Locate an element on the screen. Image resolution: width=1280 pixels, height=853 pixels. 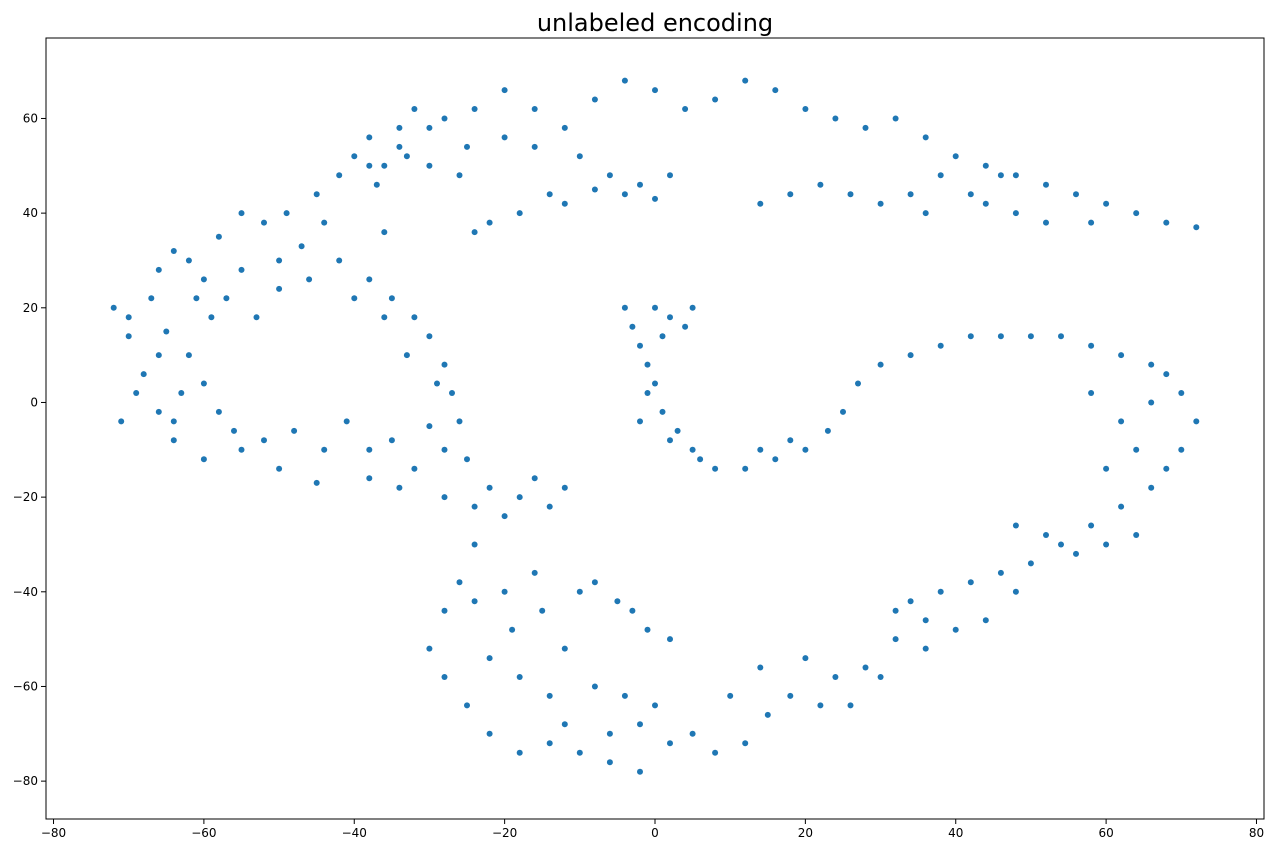
y-tick-label: −80 is located at coordinates (25, 781).